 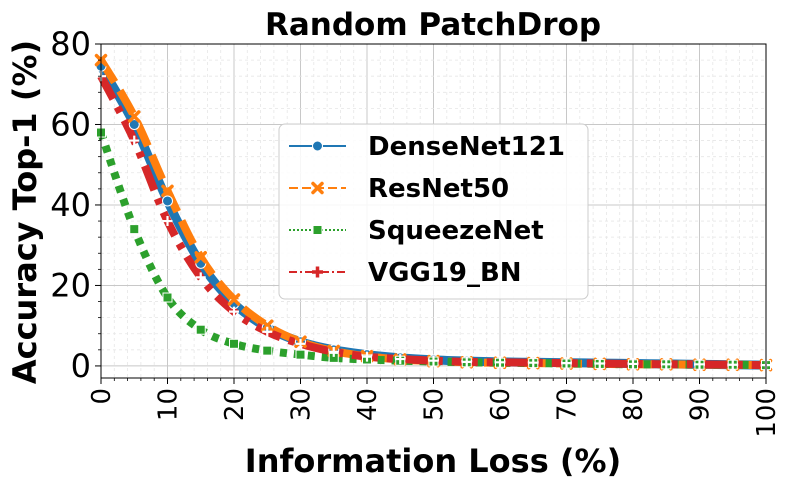 I want to click on x-axis-label: Information Loss (%), so click(x=433, y=461).